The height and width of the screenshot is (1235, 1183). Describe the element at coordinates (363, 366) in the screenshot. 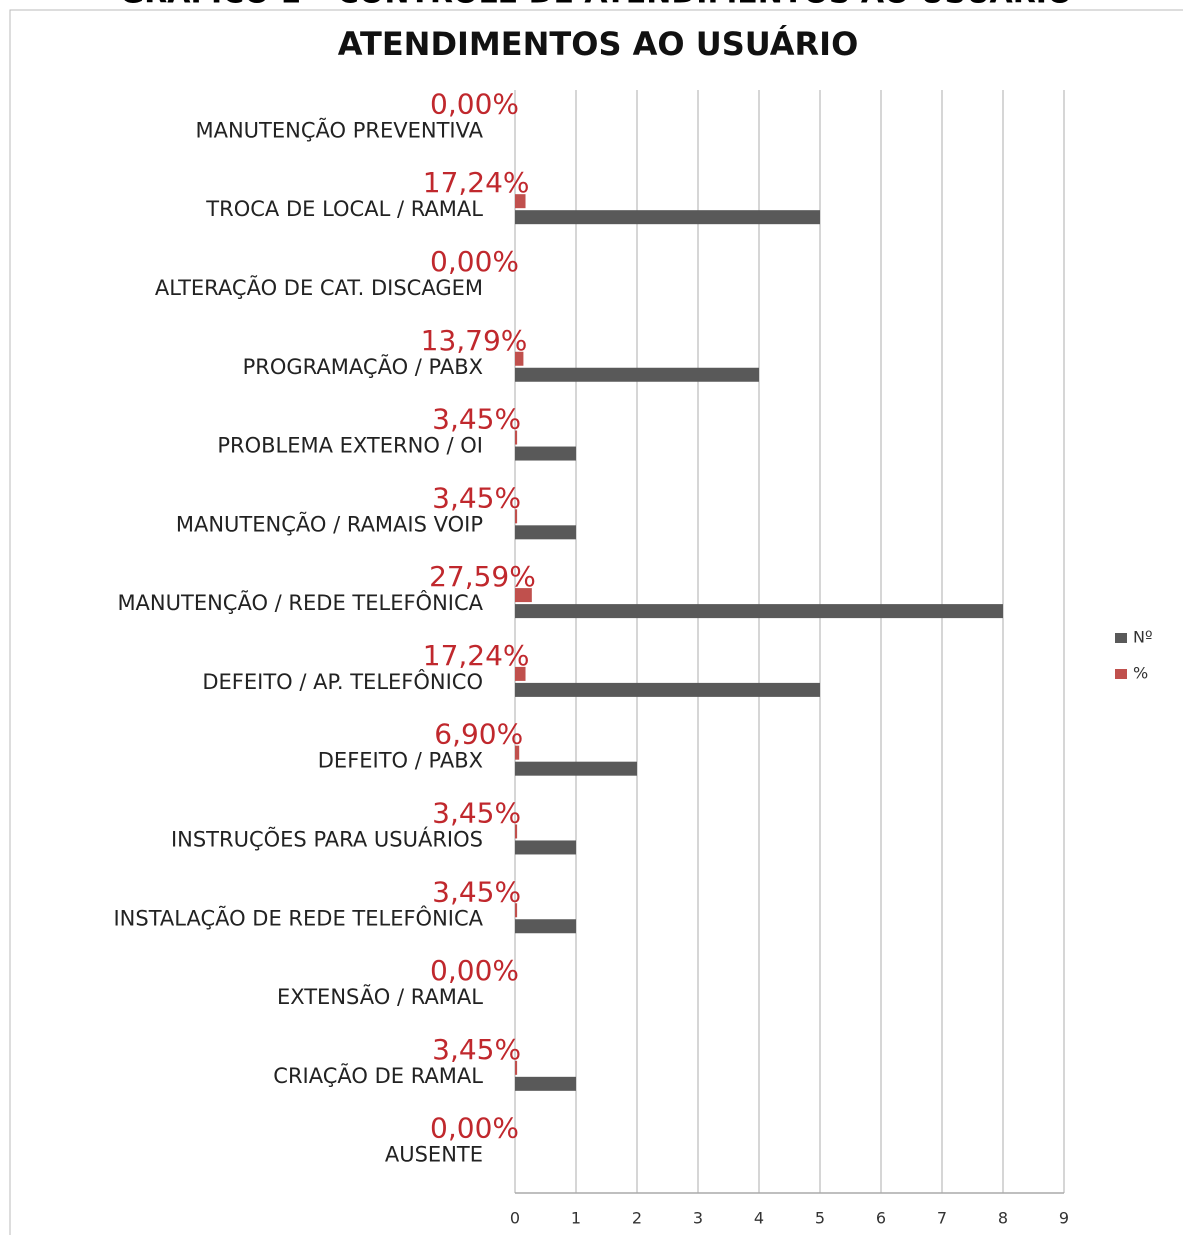

I see `y-tick-label: PROGRAMAÇÃO / PABX` at that location.